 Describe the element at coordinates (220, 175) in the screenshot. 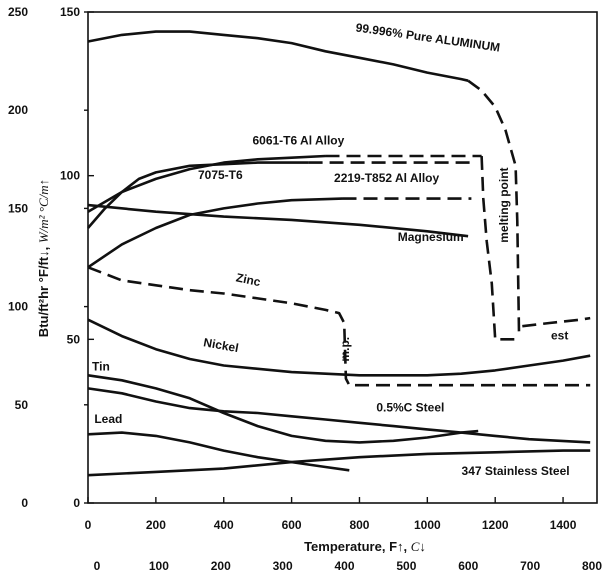

I see `curve-label: 7075-T6` at that location.